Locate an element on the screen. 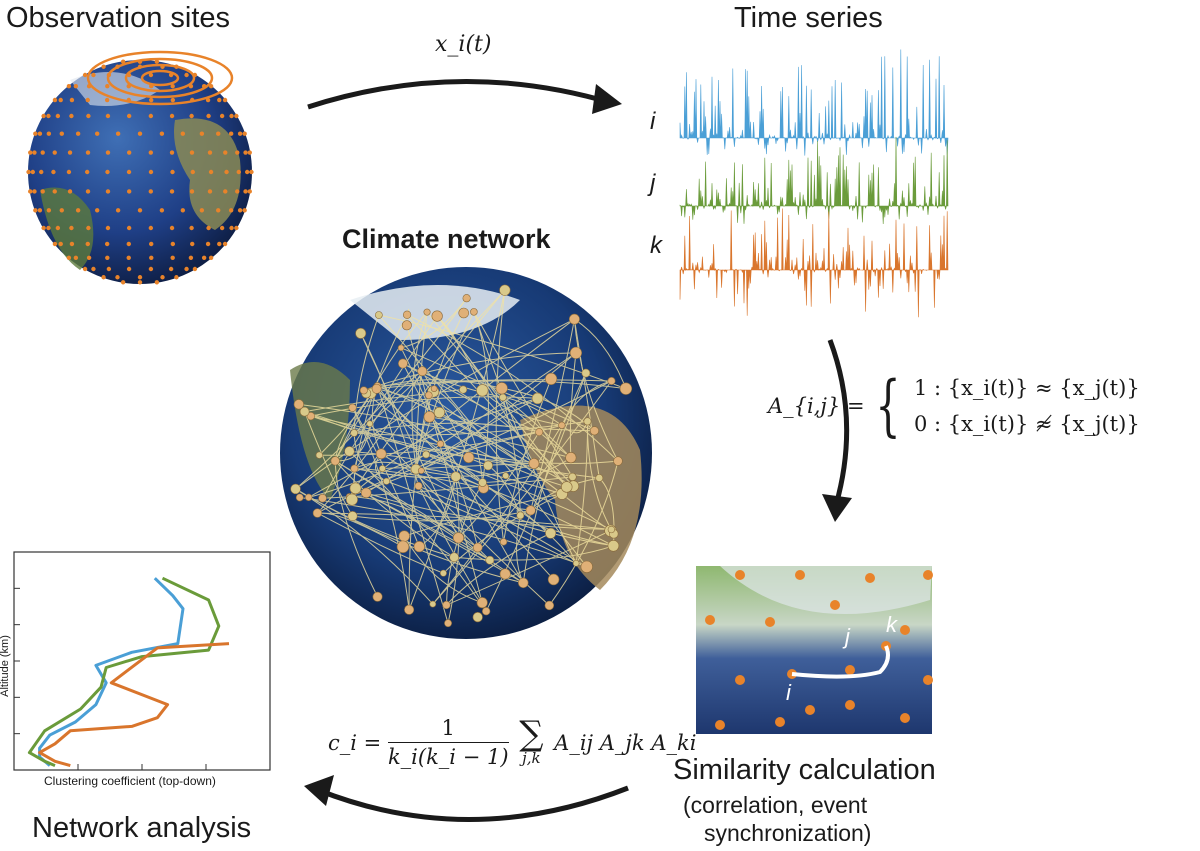 This screenshot has width=1200, height=851. series-label-i: i is located at coordinates (653, 121).